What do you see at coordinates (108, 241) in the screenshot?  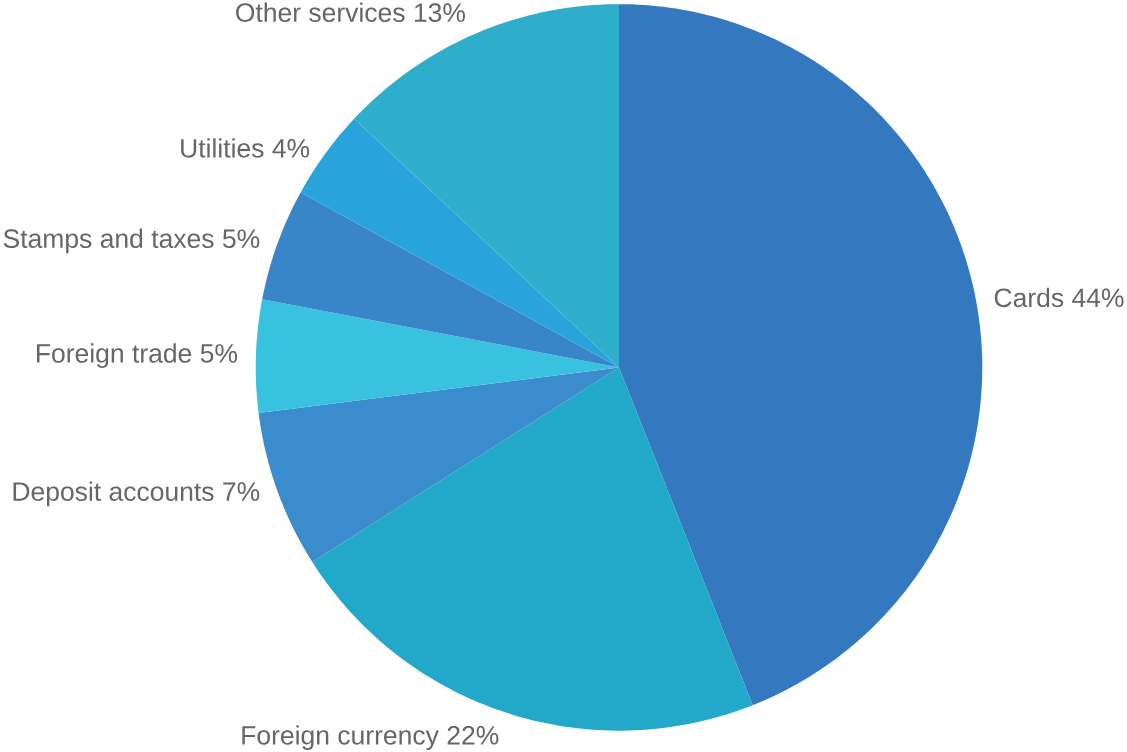 I see `slice-label: Stamps and taxes` at bounding box center [108, 241].